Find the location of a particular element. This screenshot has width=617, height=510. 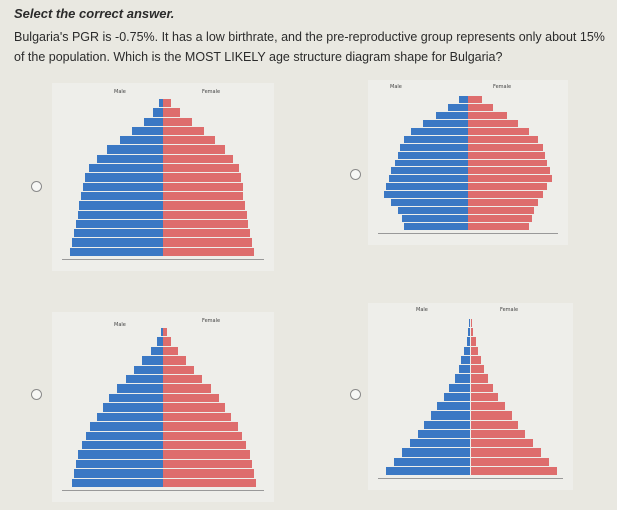

option-a-pyramid: Male Female is located at coordinates (163, 177).